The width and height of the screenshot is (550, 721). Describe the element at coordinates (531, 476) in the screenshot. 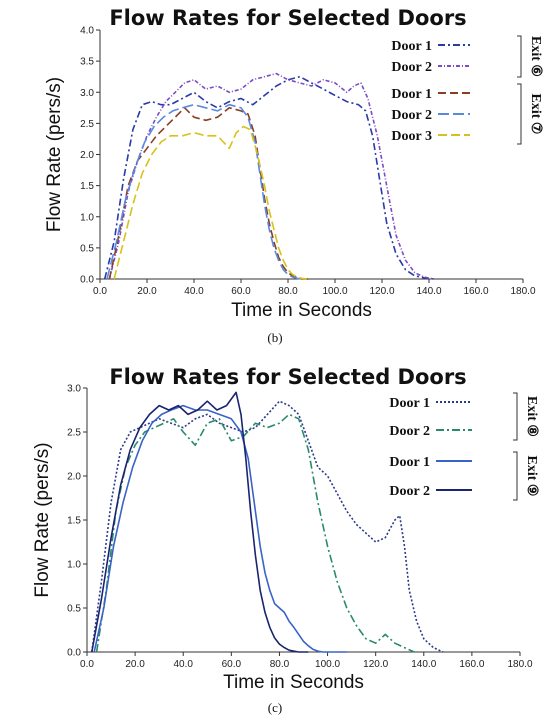

I see `exit-group-label: Exit ⑨` at that location.